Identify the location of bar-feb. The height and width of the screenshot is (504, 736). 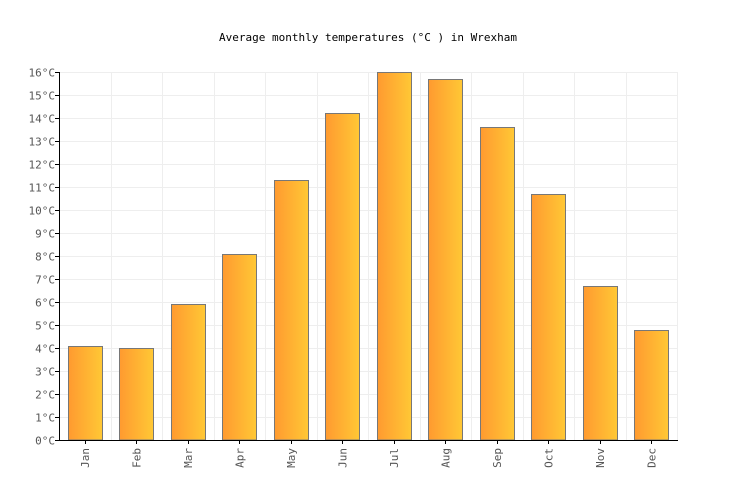
(136, 394).